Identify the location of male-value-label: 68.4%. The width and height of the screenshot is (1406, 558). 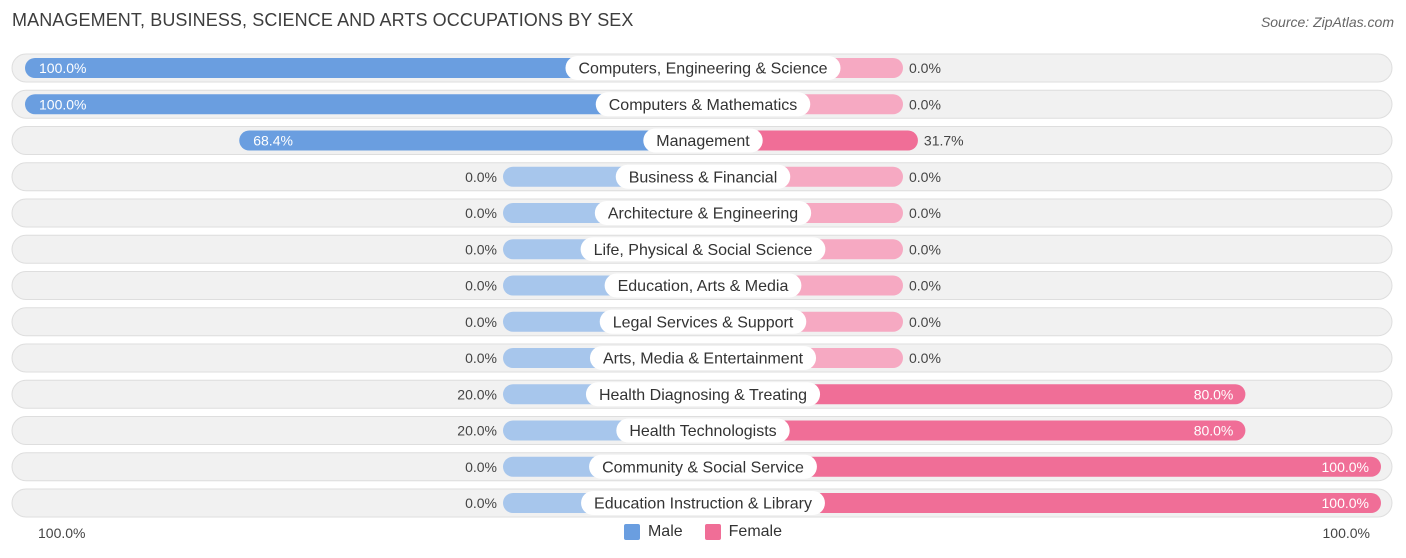
(273, 141).